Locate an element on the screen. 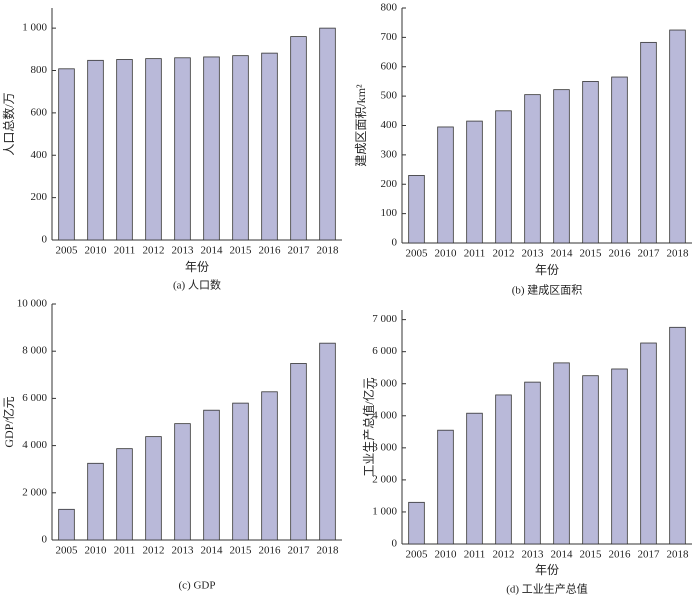  y-tick-label: 700 is located at coordinates (389, 37).